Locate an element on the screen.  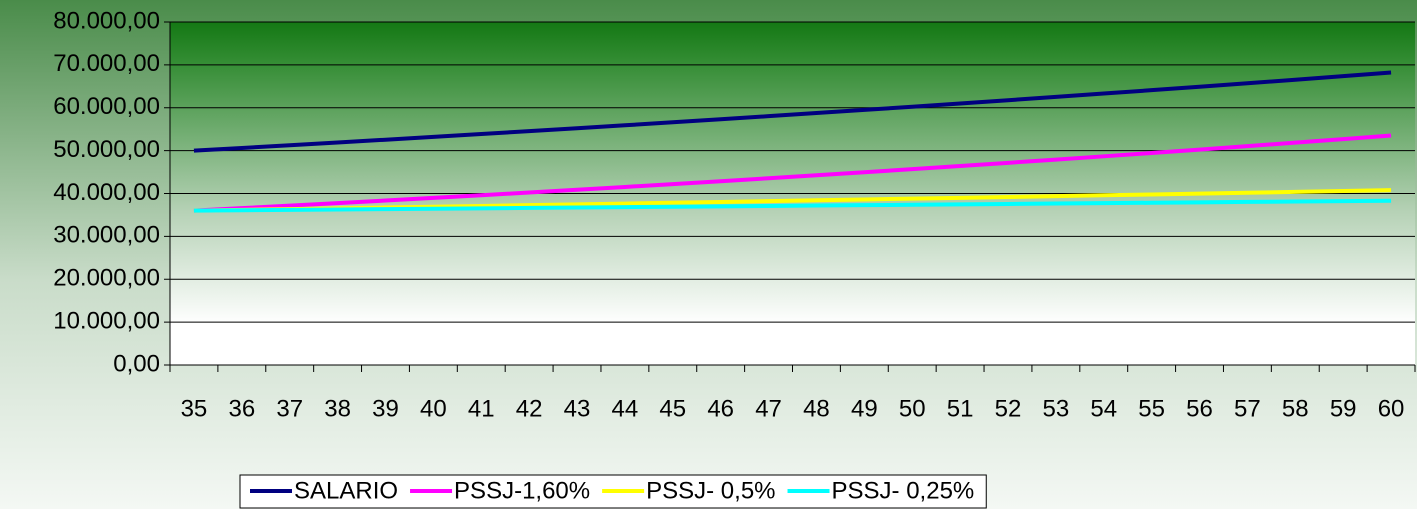
x-tick-label: 42 is located at coordinates (529, 408).